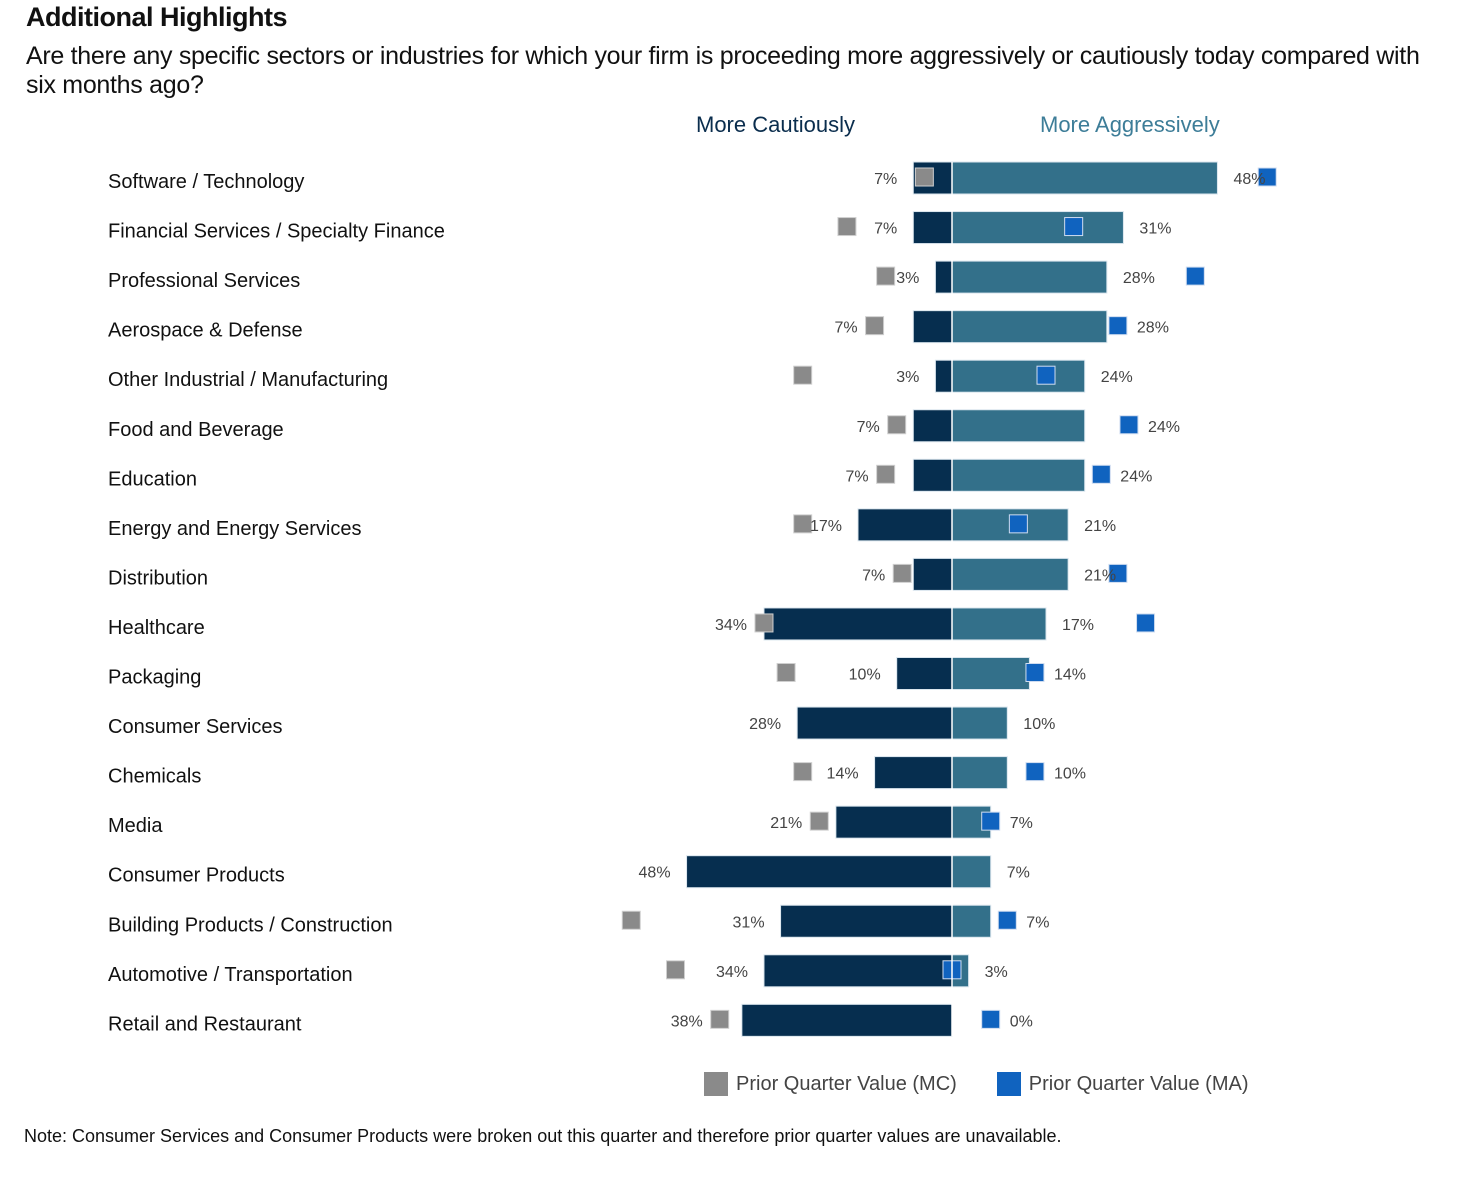 The height and width of the screenshot is (1200, 1476). I want to click on value-label-cautious-other-industrial-manufacturing: 3%, so click(907, 377).